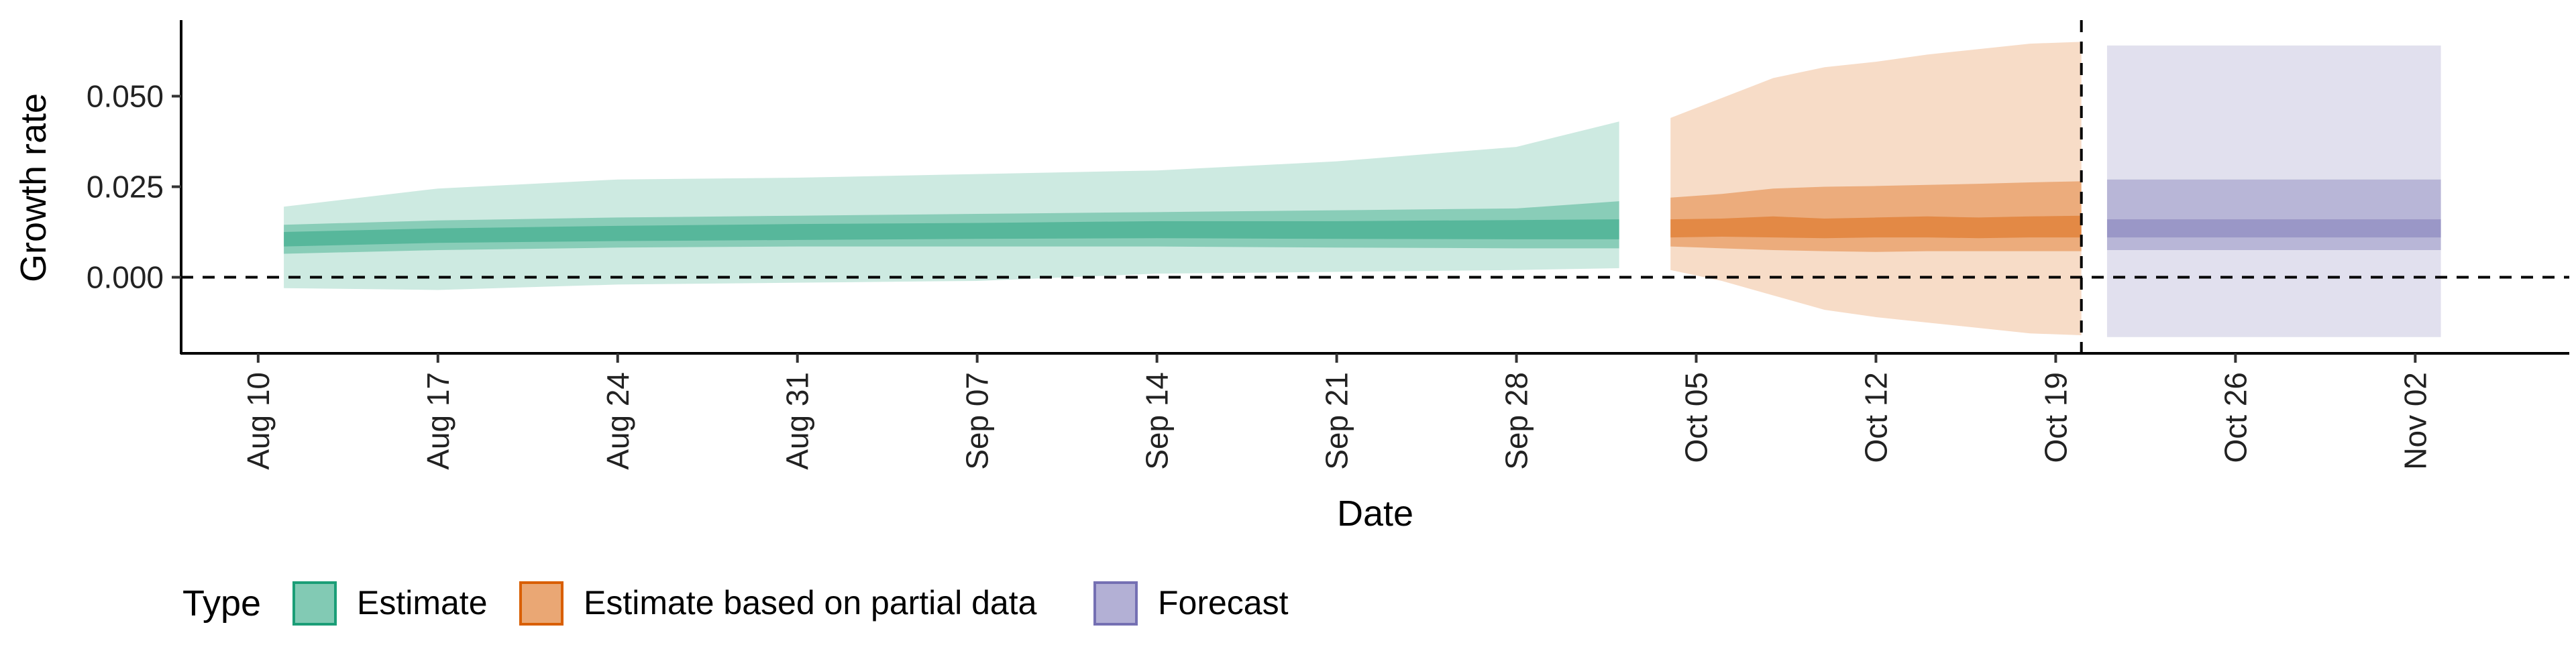 The image size is (2576, 647). I want to click on legend-item-estimate: Estimate, so click(390, 603).